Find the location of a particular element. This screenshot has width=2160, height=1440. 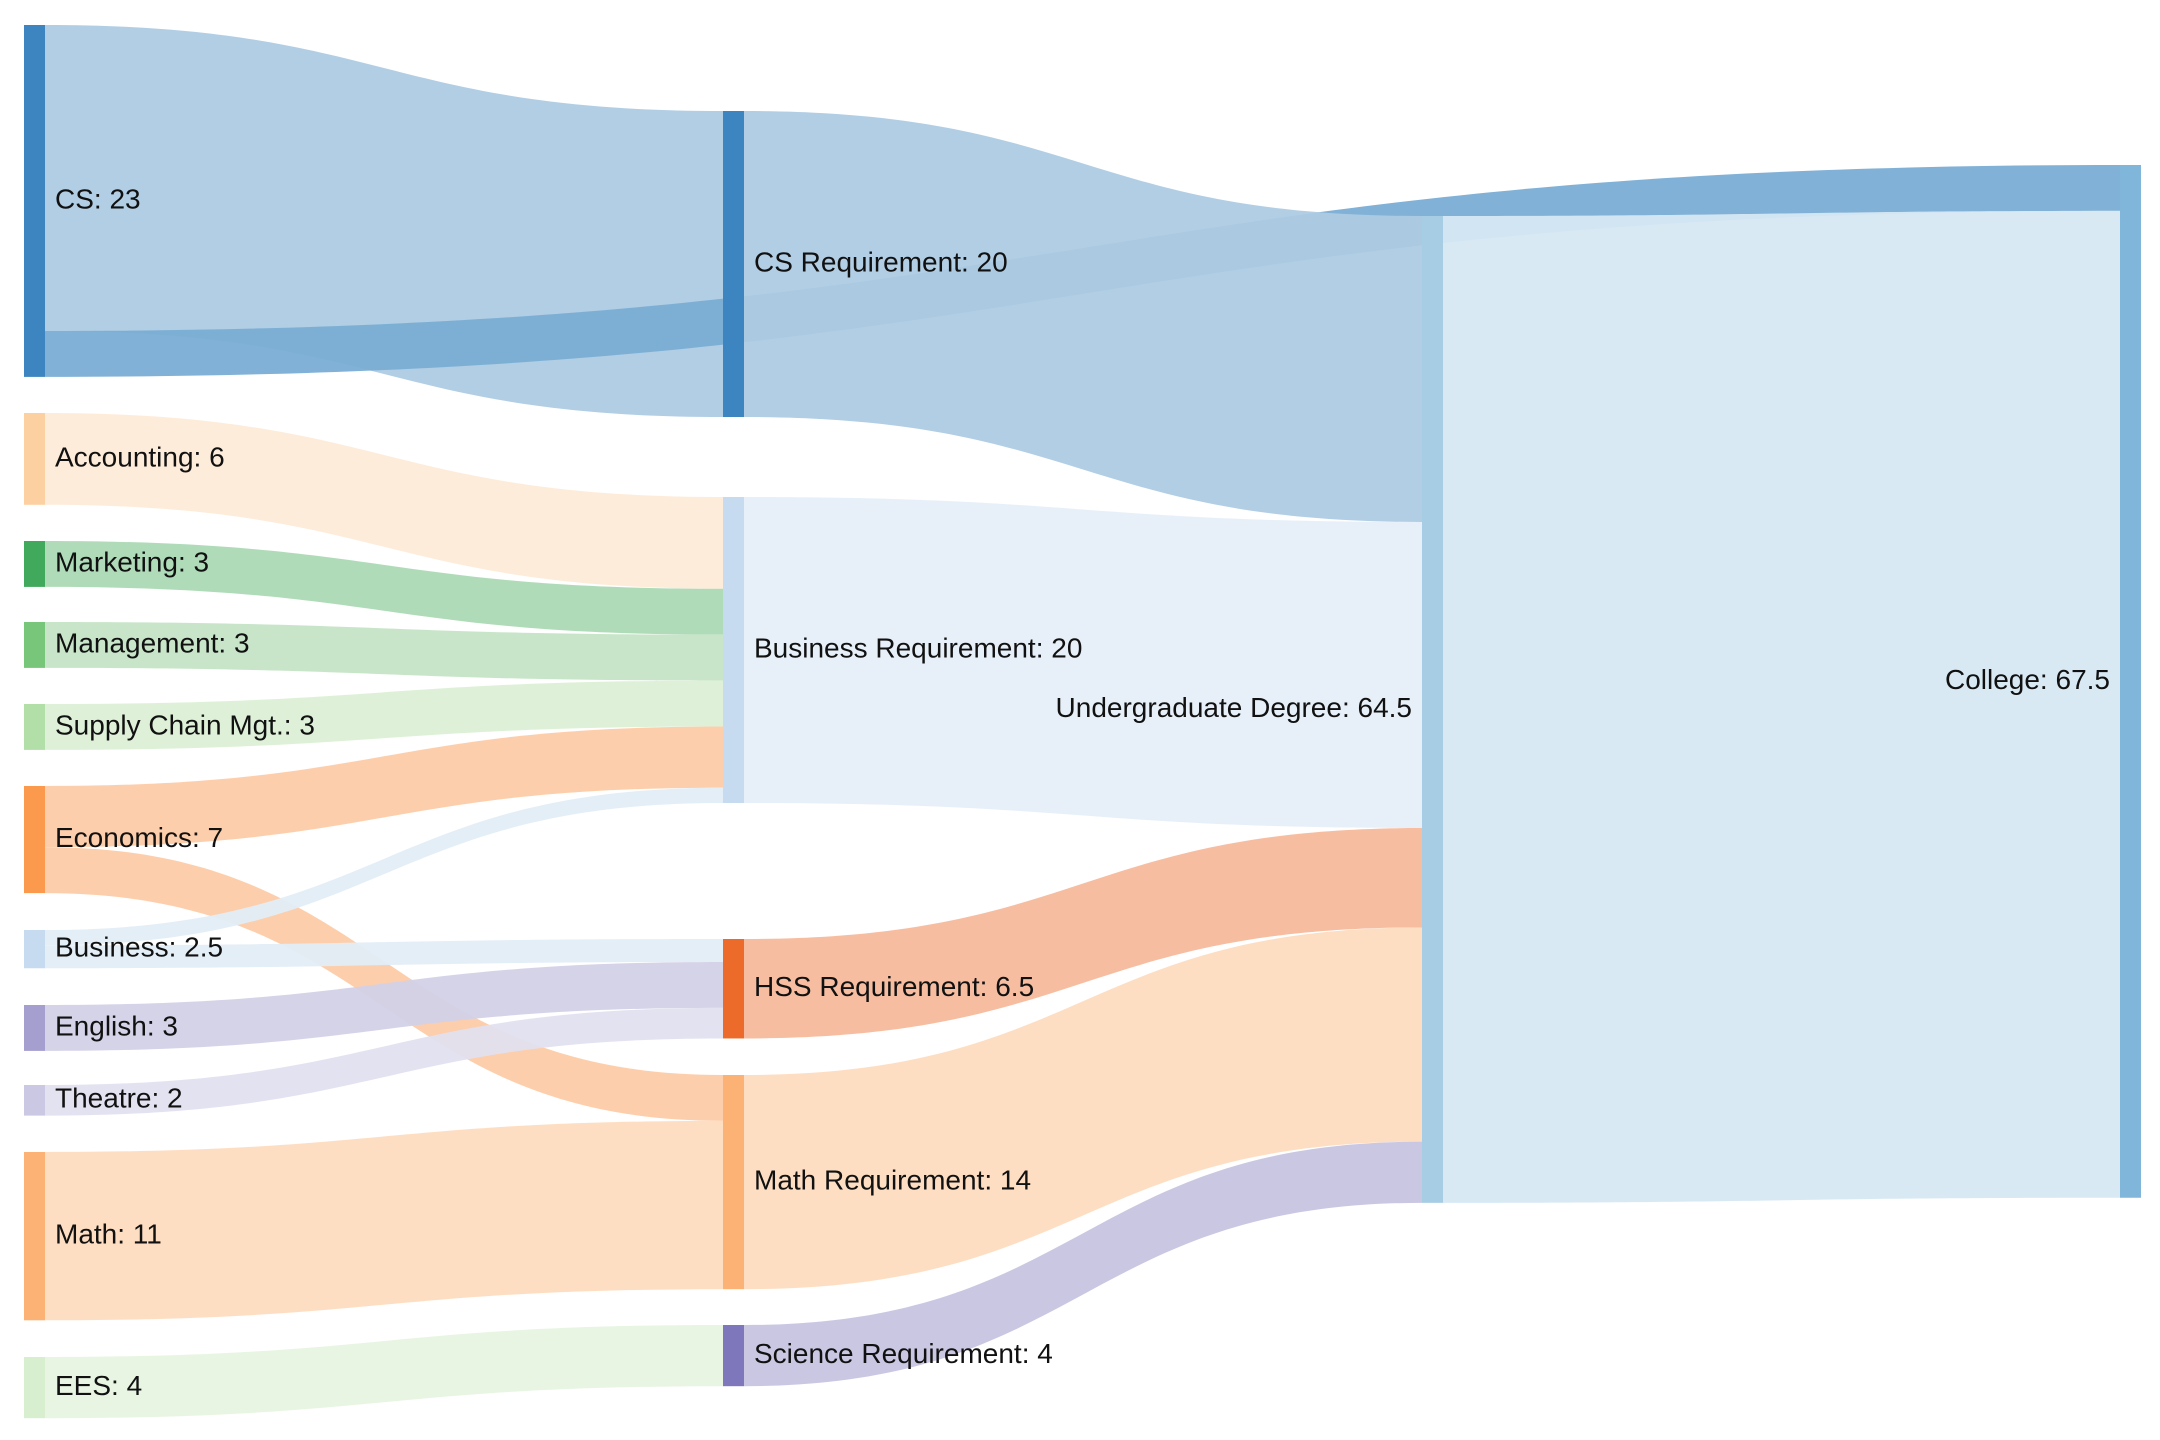

node-cs is located at coordinates (34, 201).